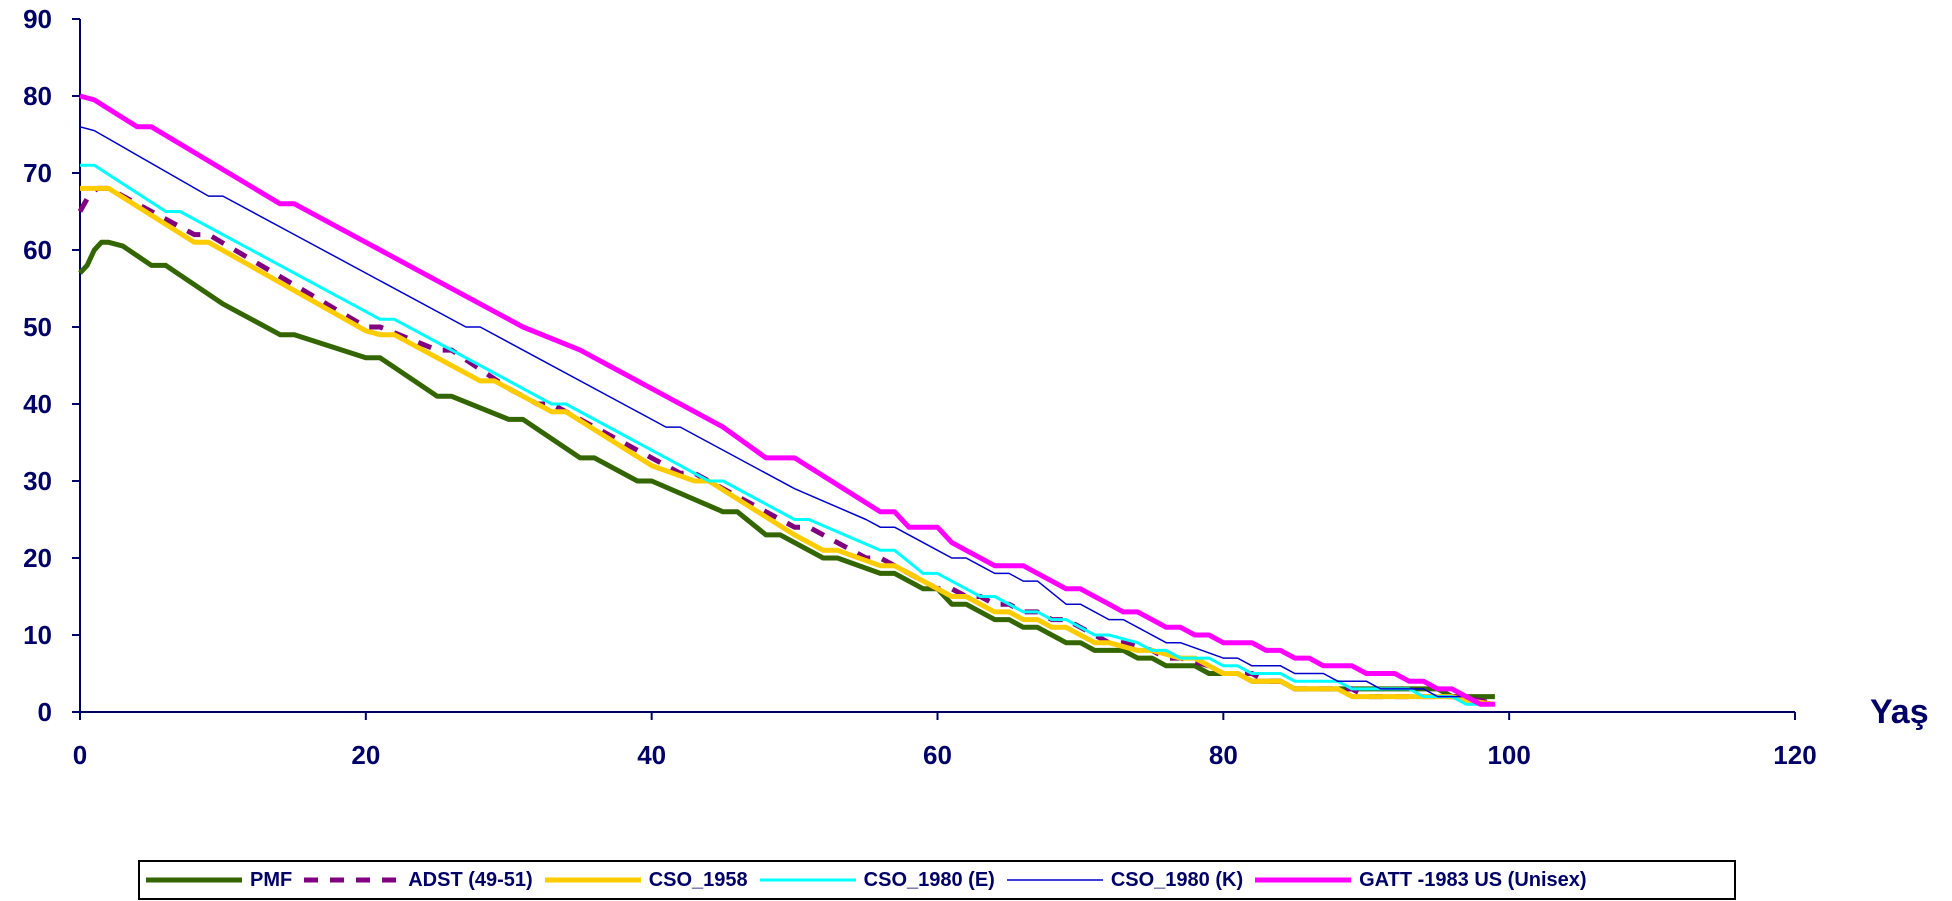 The height and width of the screenshot is (901, 1952). Describe the element at coordinates (45, 712) in the screenshot. I see `y-tick-label: 0` at that location.